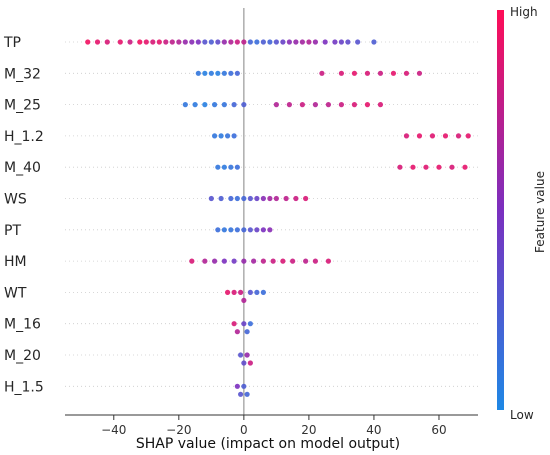 The image size is (550, 455). I want to click on x-tick-label: 0, so click(244, 430).